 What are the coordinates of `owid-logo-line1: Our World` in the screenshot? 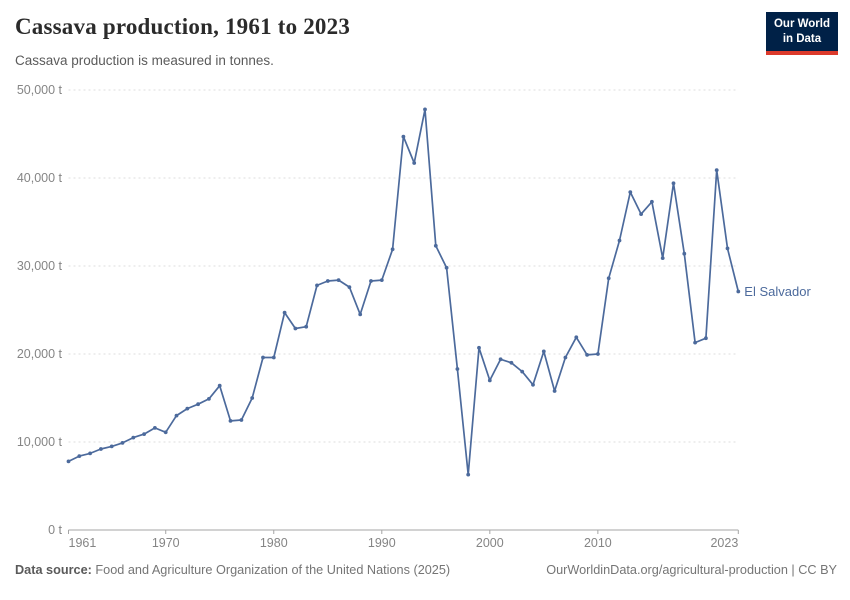 It's located at (801, 24).